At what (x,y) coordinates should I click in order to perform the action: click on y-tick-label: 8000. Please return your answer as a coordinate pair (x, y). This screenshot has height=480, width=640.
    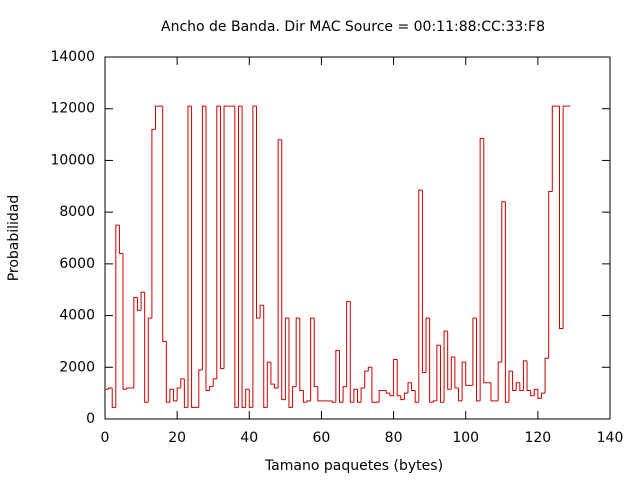
    Looking at the image, I should click on (77, 212).